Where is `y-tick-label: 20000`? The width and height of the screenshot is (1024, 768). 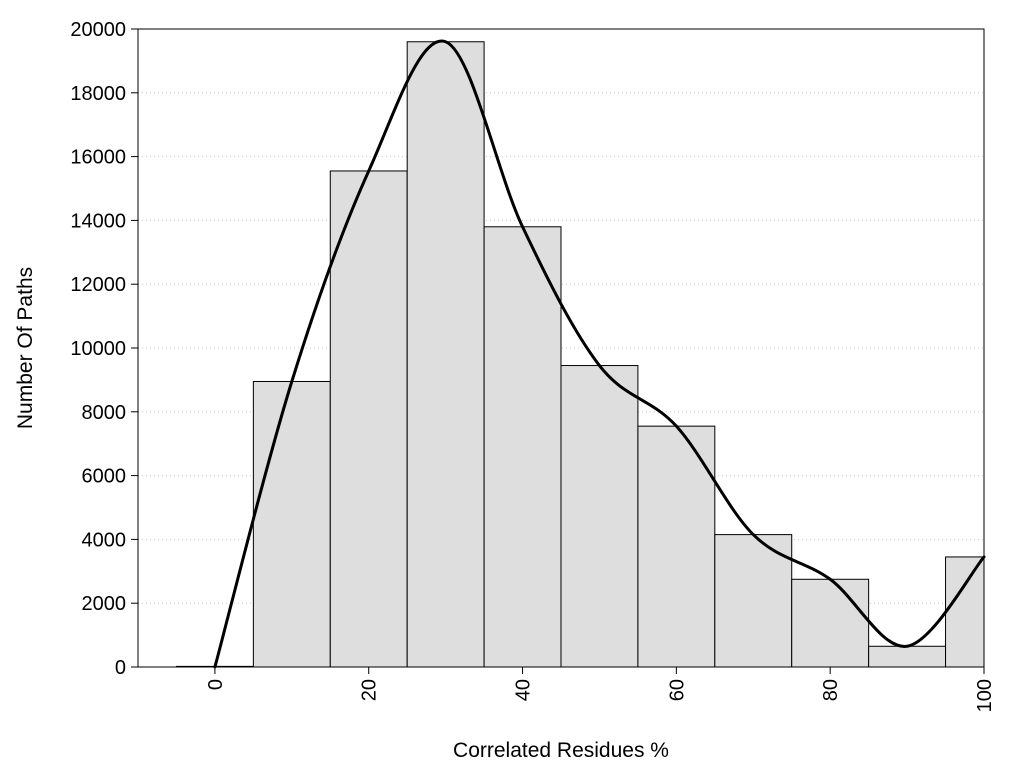 y-tick-label: 20000 is located at coordinates (98, 30).